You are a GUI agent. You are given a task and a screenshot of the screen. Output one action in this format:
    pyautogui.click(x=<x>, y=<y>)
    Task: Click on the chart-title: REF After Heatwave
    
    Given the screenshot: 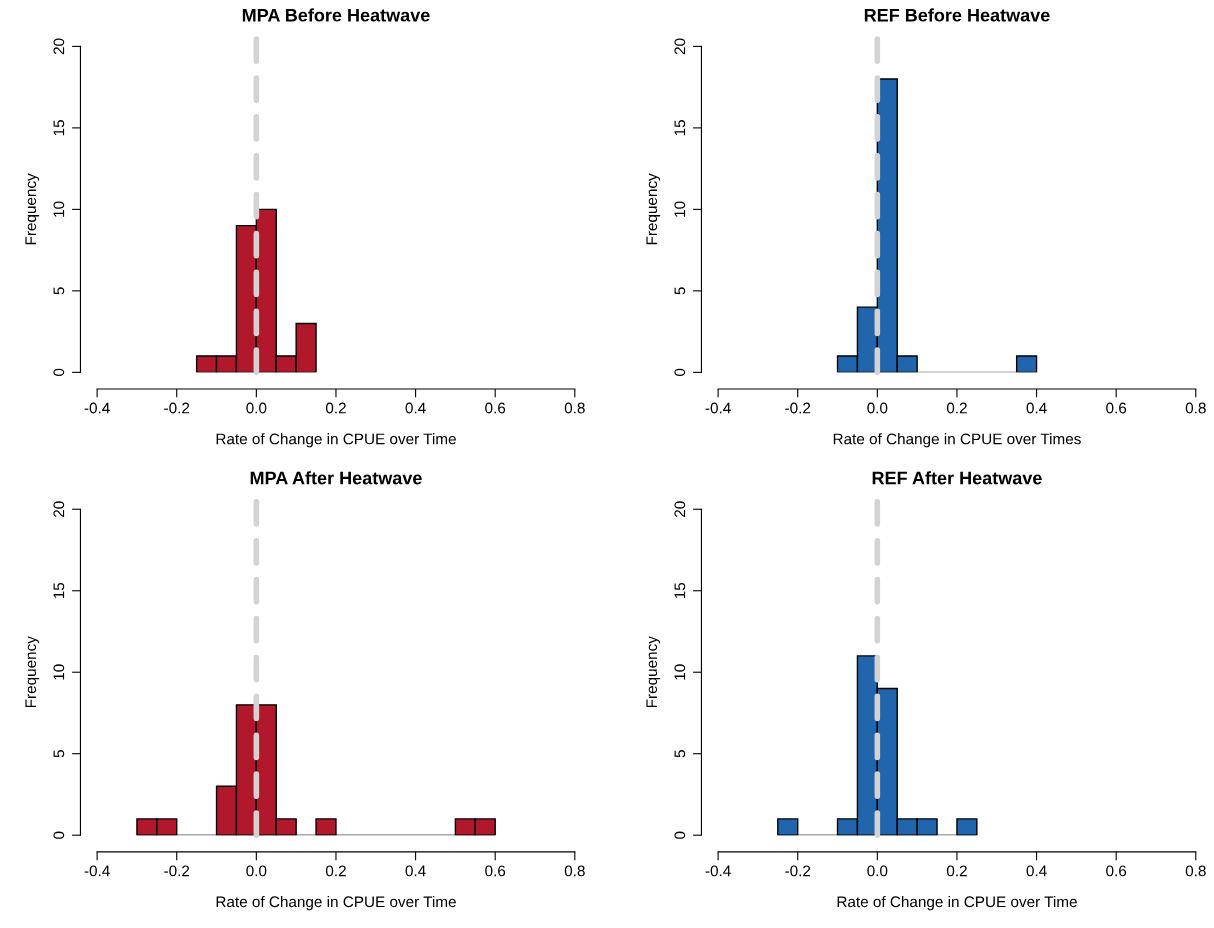 What is the action you would take?
    pyautogui.click(x=957, y=478)
    